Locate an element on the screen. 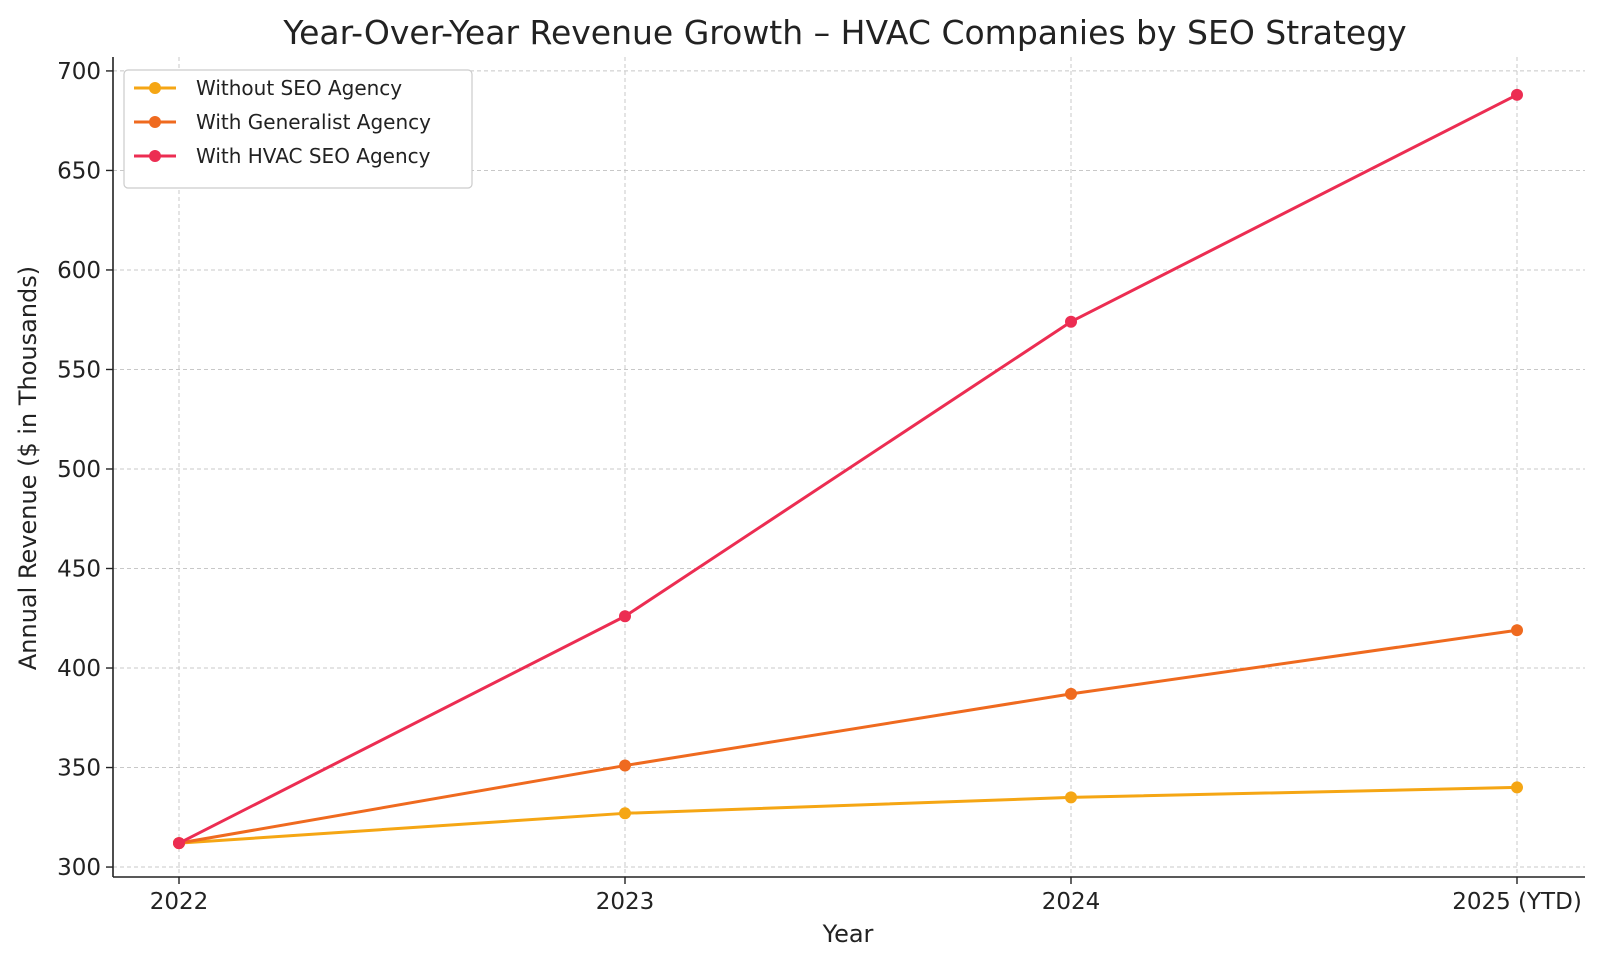 The image size is (1600, 959). y-tick-label: 550 is located at coordinates (79, 370).